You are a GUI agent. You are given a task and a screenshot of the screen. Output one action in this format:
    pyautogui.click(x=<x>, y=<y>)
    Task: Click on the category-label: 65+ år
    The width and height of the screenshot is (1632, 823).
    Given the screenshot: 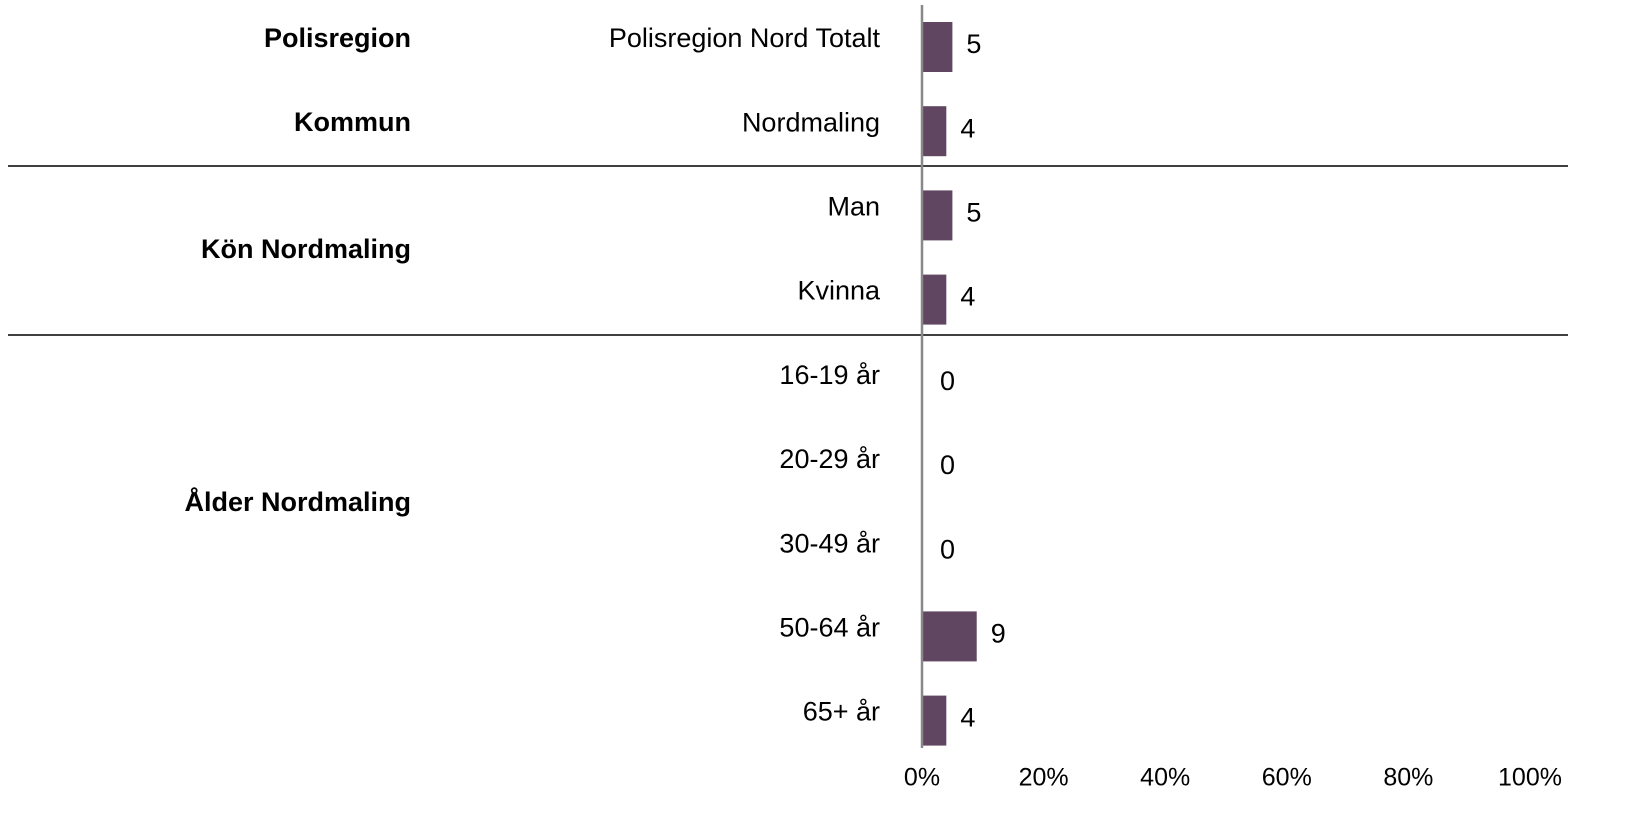 What is the action you would take?
    pyautogui.click(x=841, y=712)
    